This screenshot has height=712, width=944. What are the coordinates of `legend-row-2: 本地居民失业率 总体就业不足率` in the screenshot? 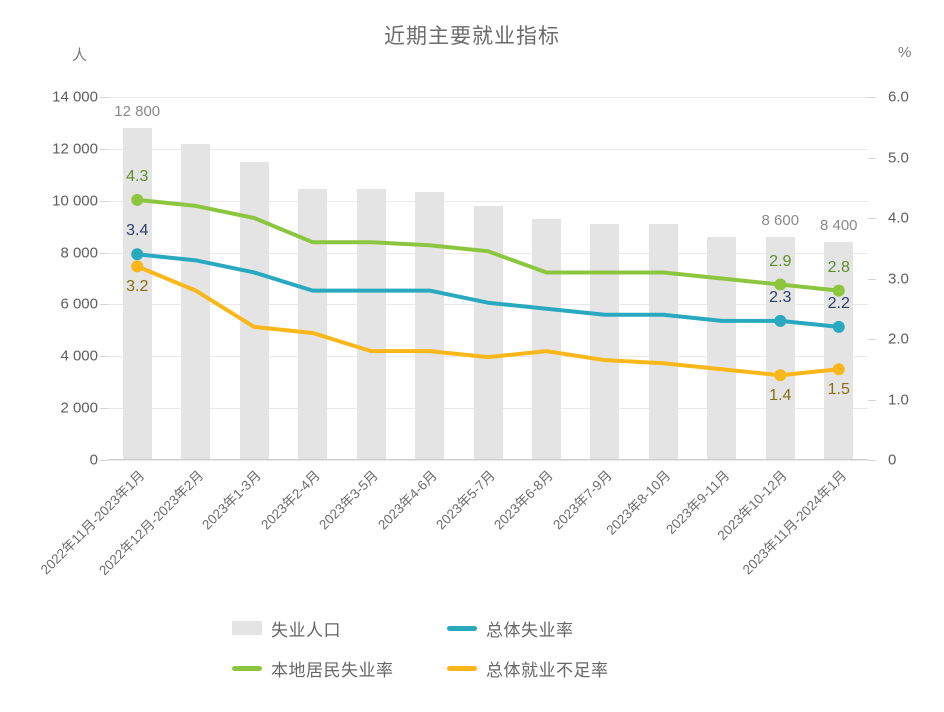 It's located at (472, 668).